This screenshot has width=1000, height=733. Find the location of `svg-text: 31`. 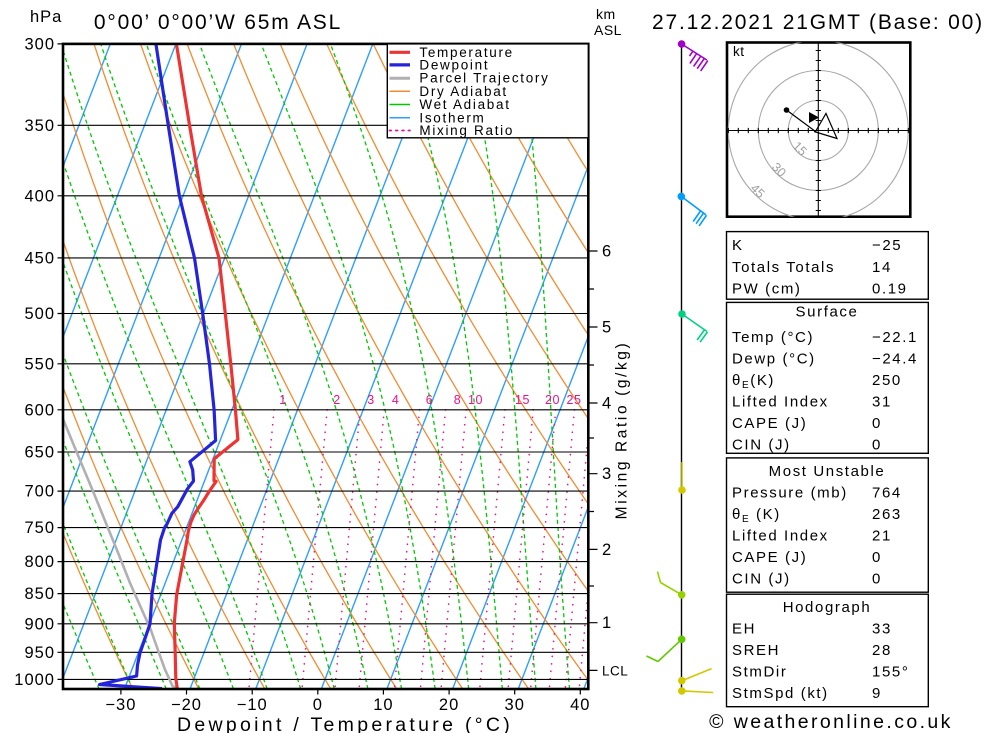

svg-text: 31 is located at coordinates (882, 402).